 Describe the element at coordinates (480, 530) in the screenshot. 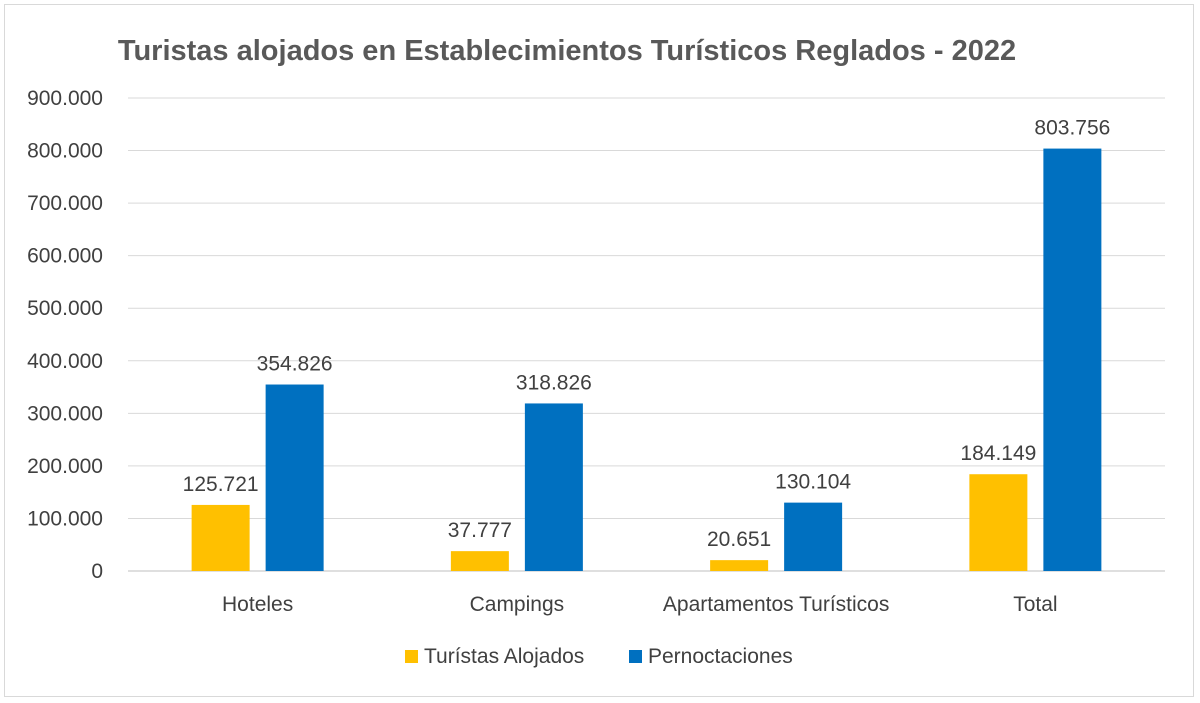

I see `data-label: 37.777` at that location.